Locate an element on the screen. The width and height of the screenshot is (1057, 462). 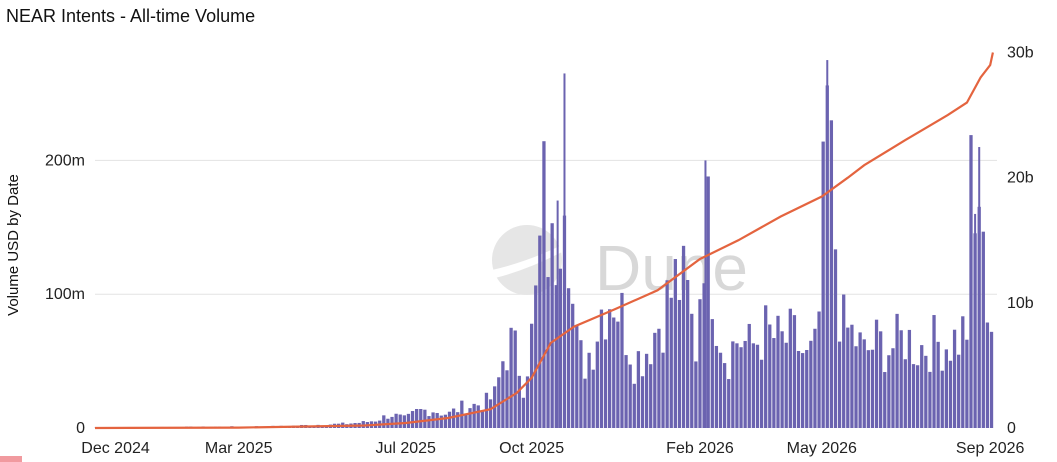
y-axis-title: Volume USD by Date is located at coordinates (13, 245).